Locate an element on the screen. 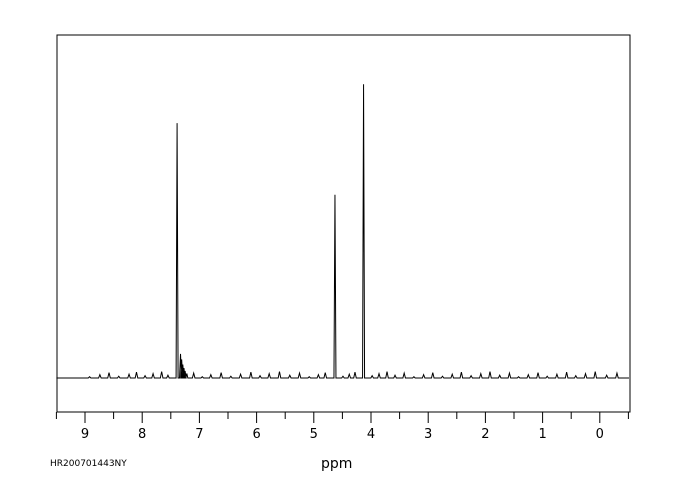 The height and width of the screenshot is (500, 680). axis-tick-label: 7 is located at coordinates (199, 434).